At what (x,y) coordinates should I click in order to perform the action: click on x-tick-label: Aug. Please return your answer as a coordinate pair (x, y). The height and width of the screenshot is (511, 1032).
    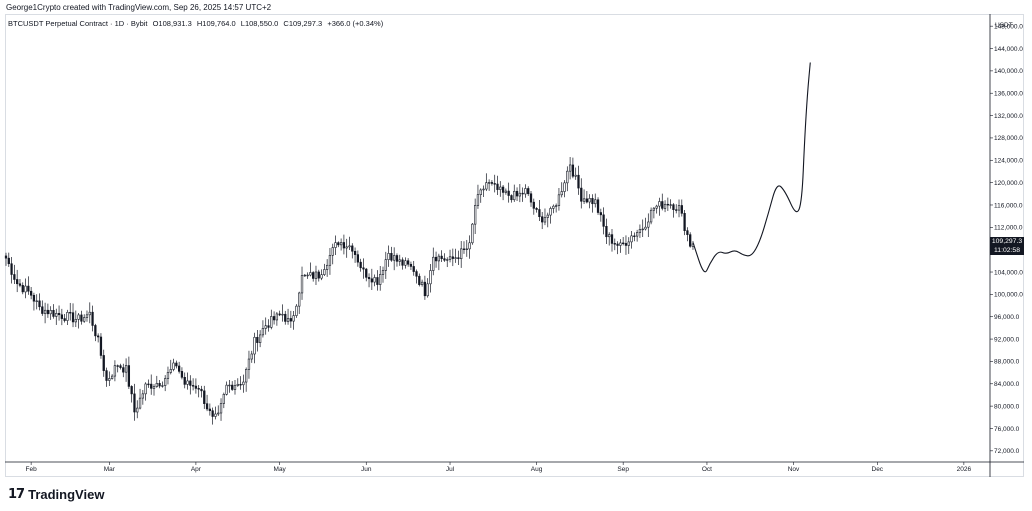
    Looking at the image, I should click on (537, 469).